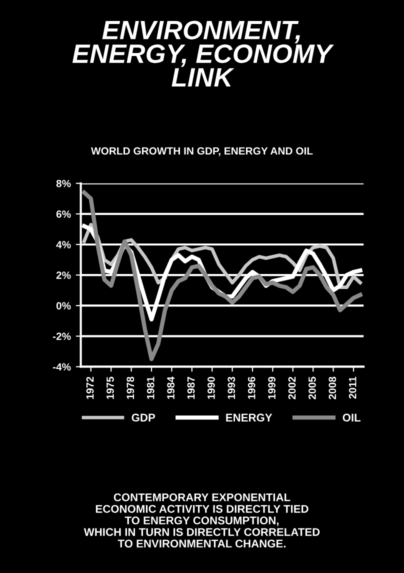  What do you see at coordinates (130, 387) in the screenshot?
I see `x-tick-label: 1978` at bounding box center [130, 387].